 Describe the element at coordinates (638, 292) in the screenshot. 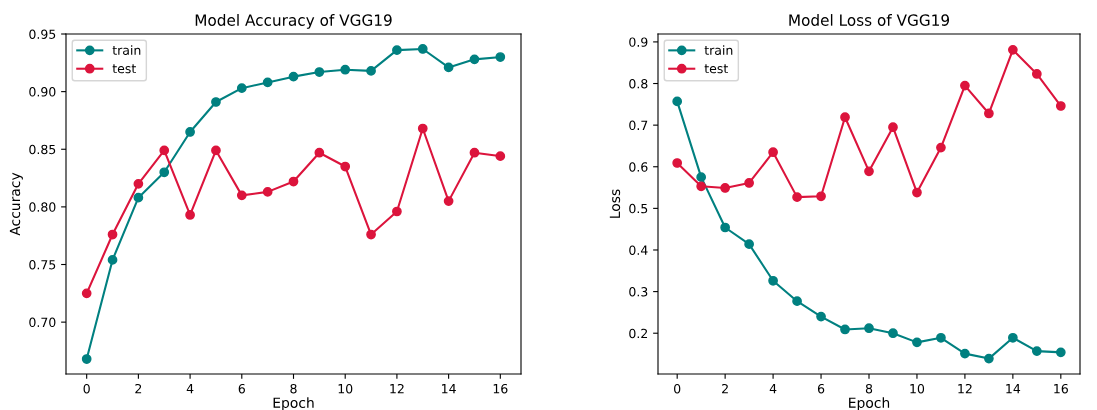

I see `y-tick-label: 0.3` at that location.